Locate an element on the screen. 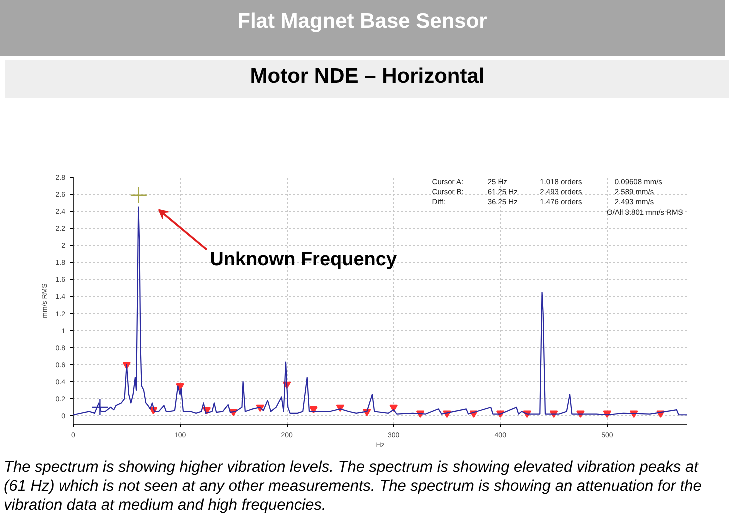 The height and width of the screenshot is (526, 729). text: The spectrum is showing higher vibration levels. The spectrum is showing elevated vibration peaks at (61 Hz) which is not seen at any other measurements. The spectrum is showing an attenuation for the vibration data at medium and high frequencies. is located at coordinates (353, 486).